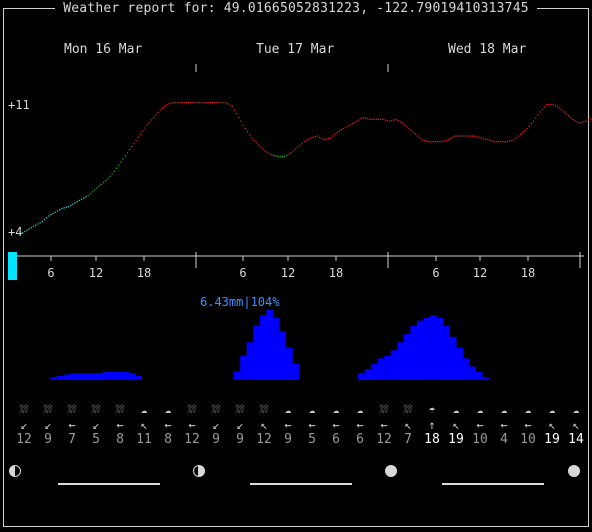 Image resolution: width=592 pixels, height=532 pixels. I want to click on wind-forecast-cell: ⛆ ↖ 12, so click(264, 426).